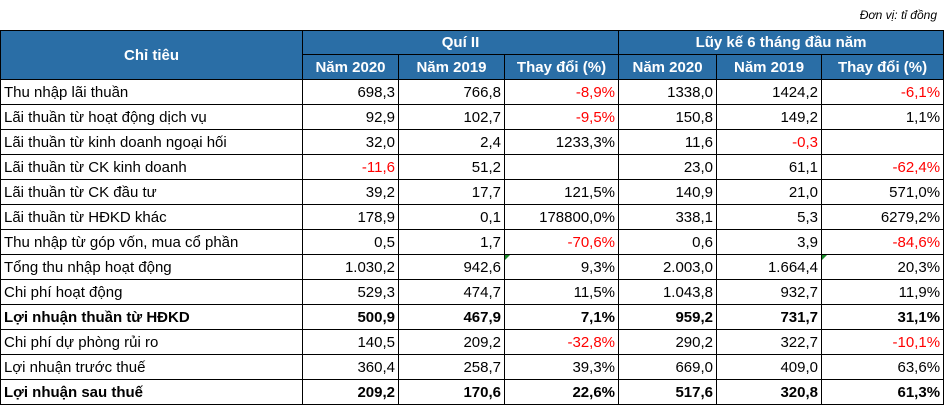  I want to click on table-cell: 731,7, so click(769, 317).